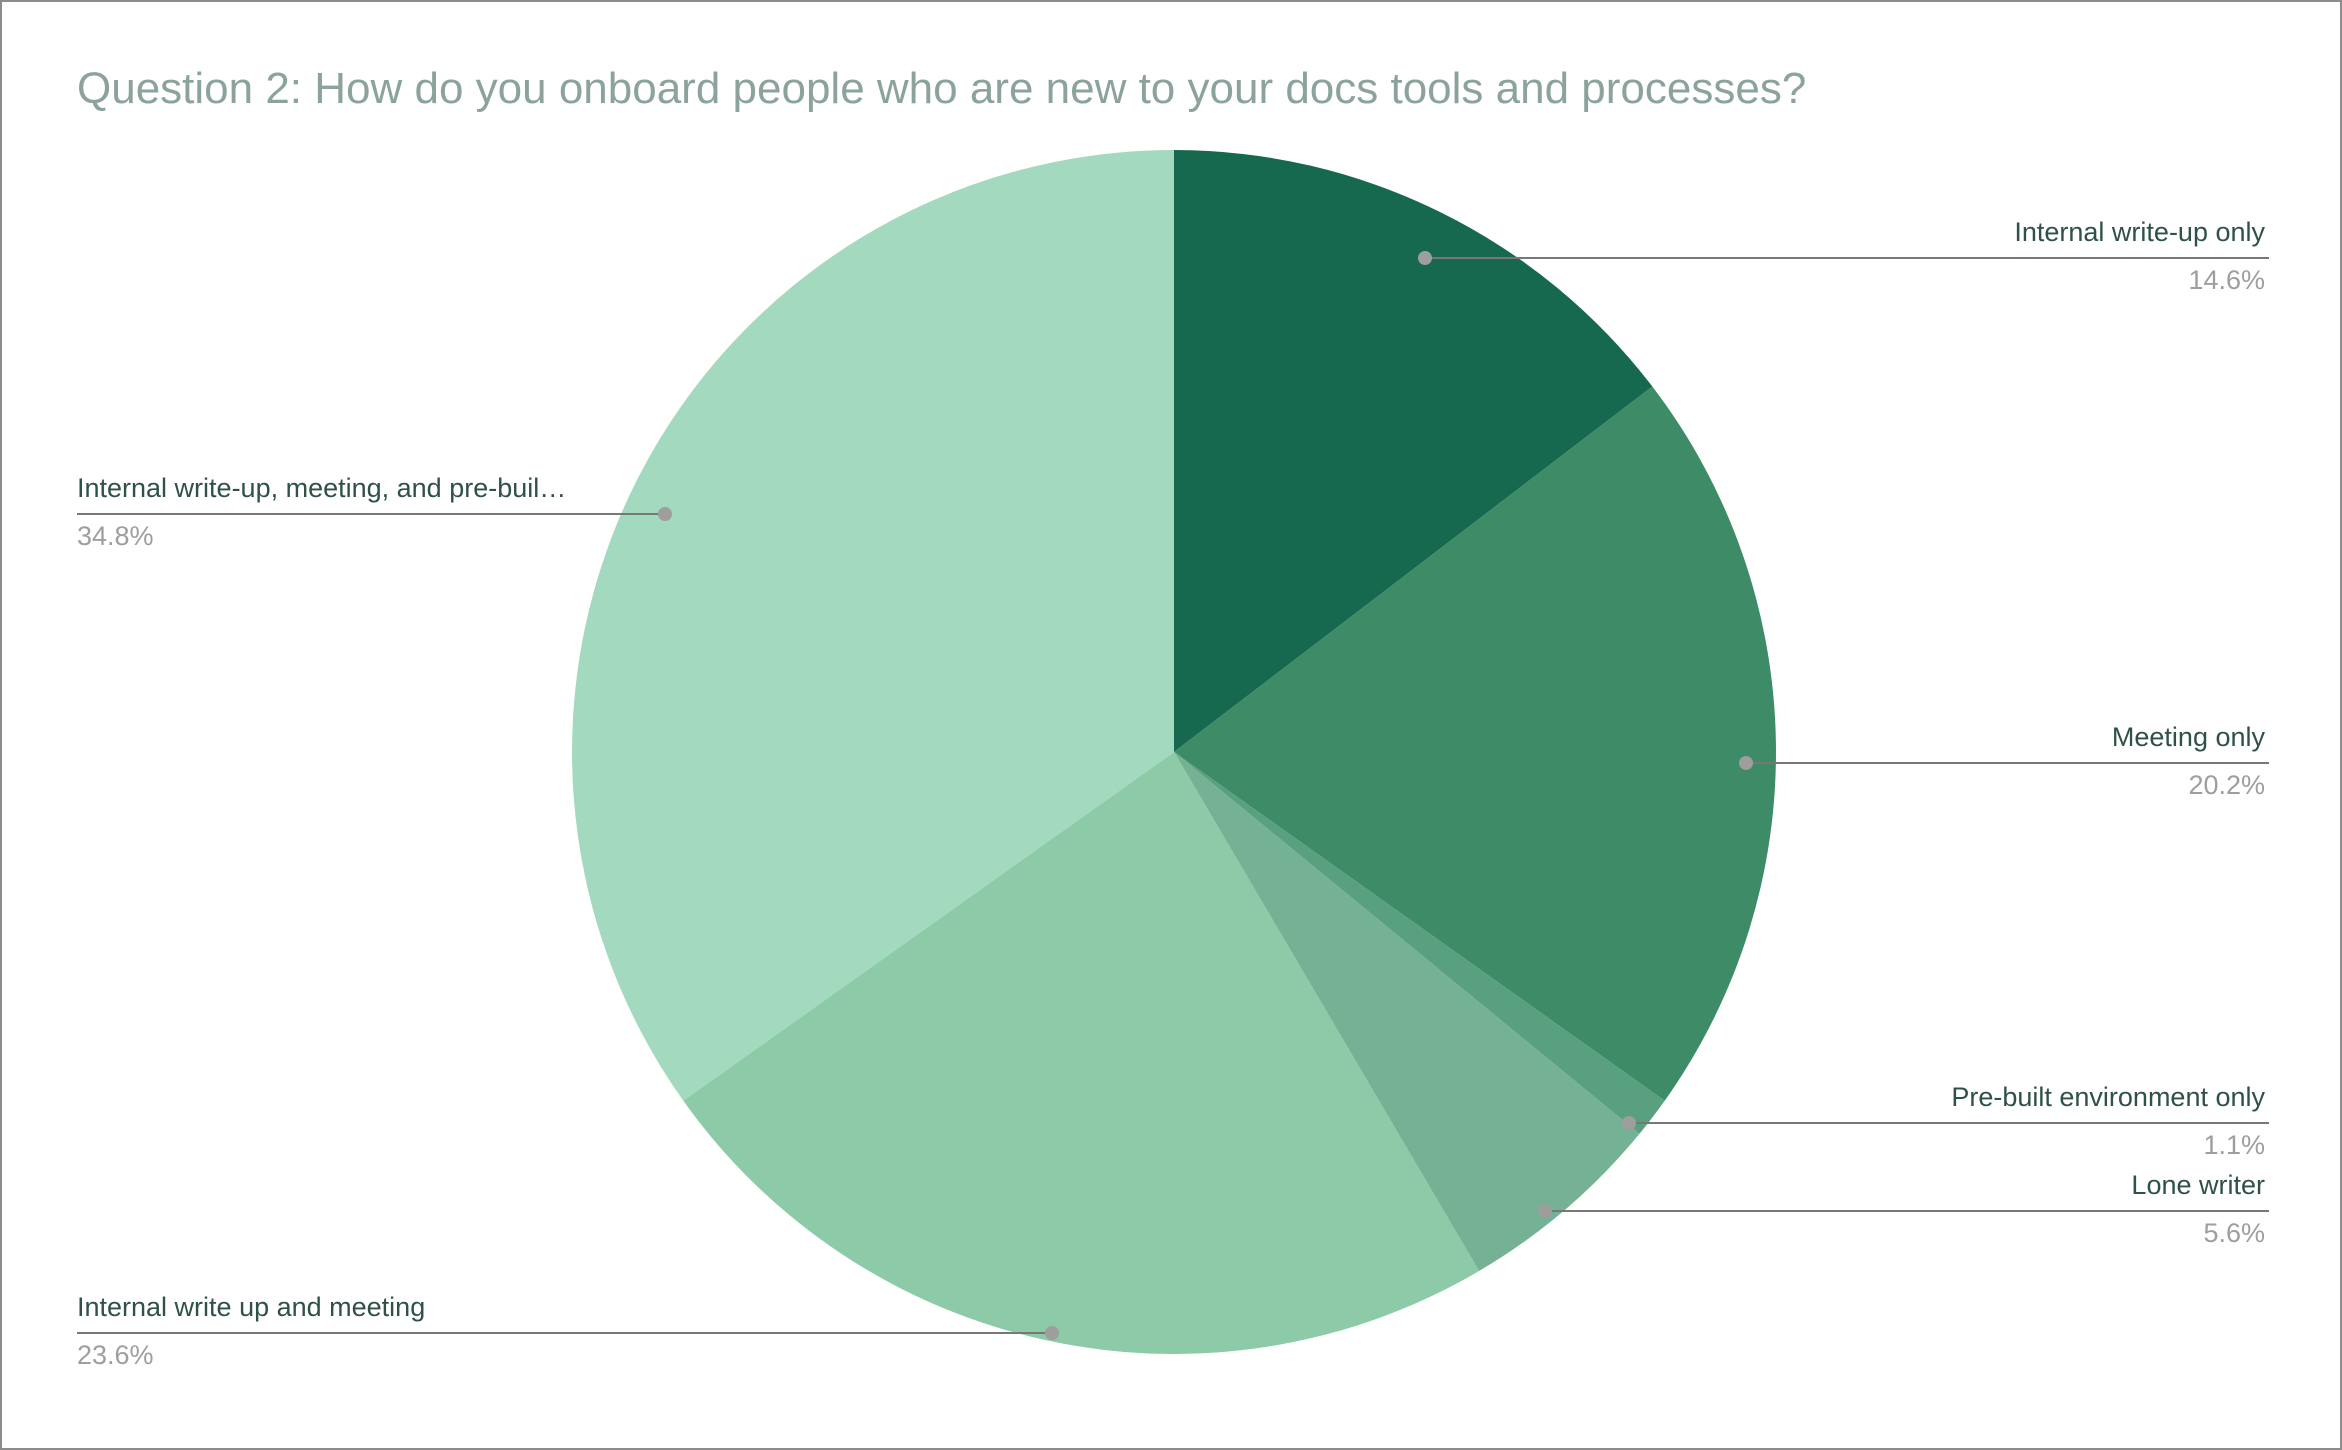 This screenshot has width=2342, height=1450. I want to click on slice-label: Internal write up and meeting, so click(251, 1307).